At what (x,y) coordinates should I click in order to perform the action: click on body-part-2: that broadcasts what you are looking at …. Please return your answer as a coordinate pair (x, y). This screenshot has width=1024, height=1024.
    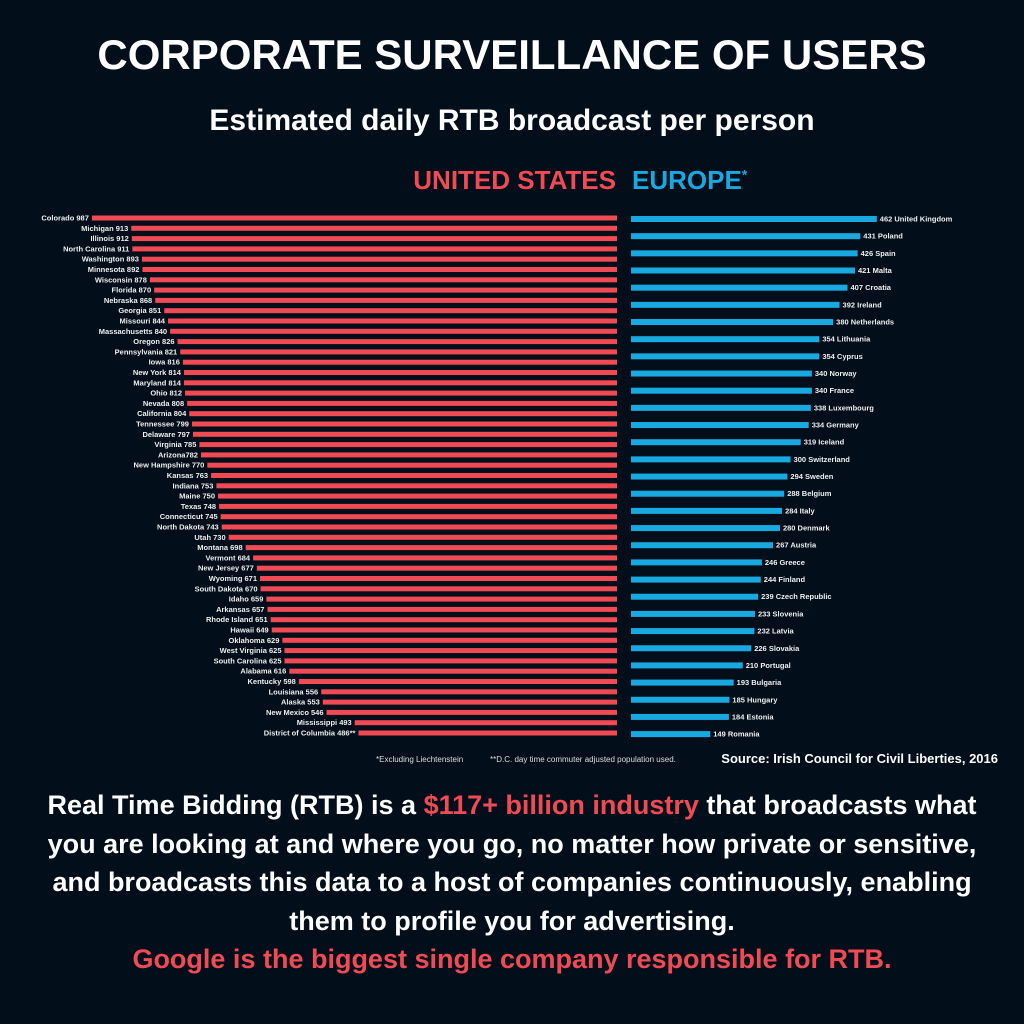
    Looking at the image, I should click on (512, 863).